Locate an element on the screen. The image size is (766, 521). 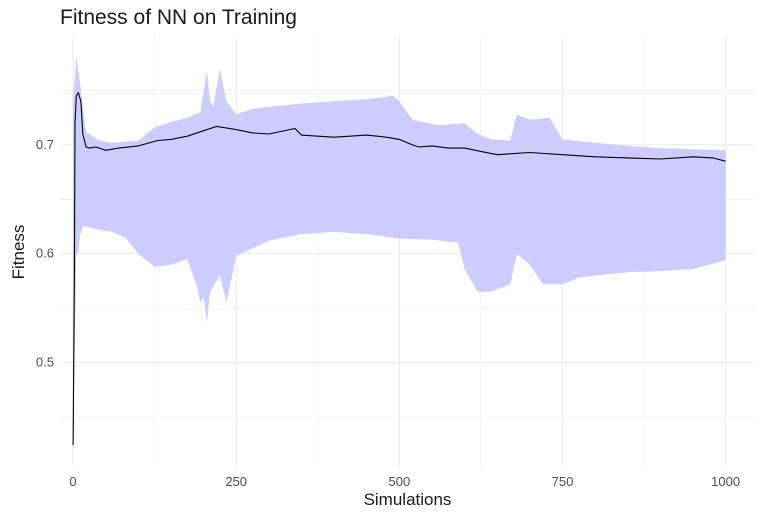
x-tick-label: 1000 is located at coordinates (725, 481).